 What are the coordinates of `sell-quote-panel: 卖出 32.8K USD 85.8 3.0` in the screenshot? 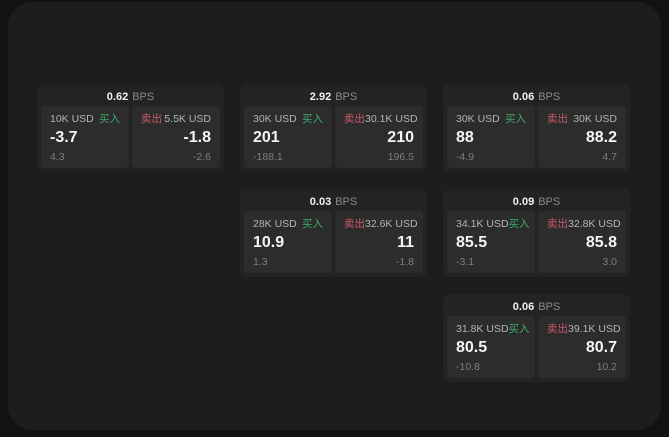 It's located at (582, 242).